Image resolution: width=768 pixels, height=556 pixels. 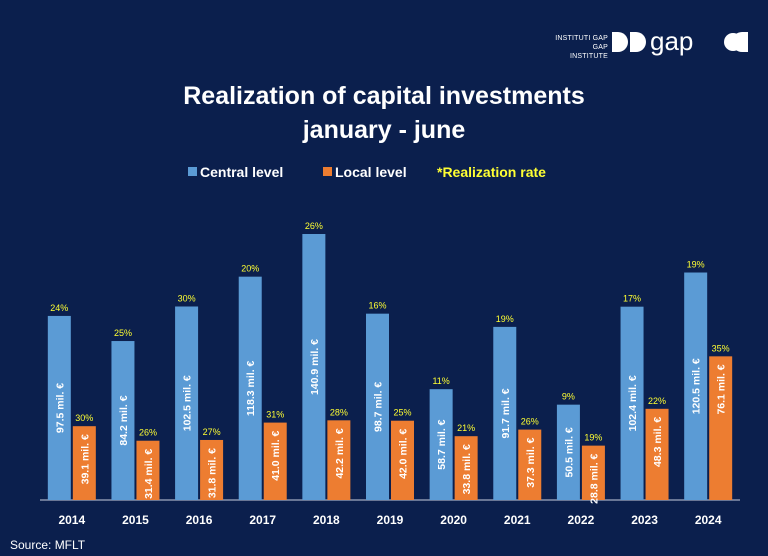 I want to click on rate-label-local: 25%, so click(x=402, y=413).